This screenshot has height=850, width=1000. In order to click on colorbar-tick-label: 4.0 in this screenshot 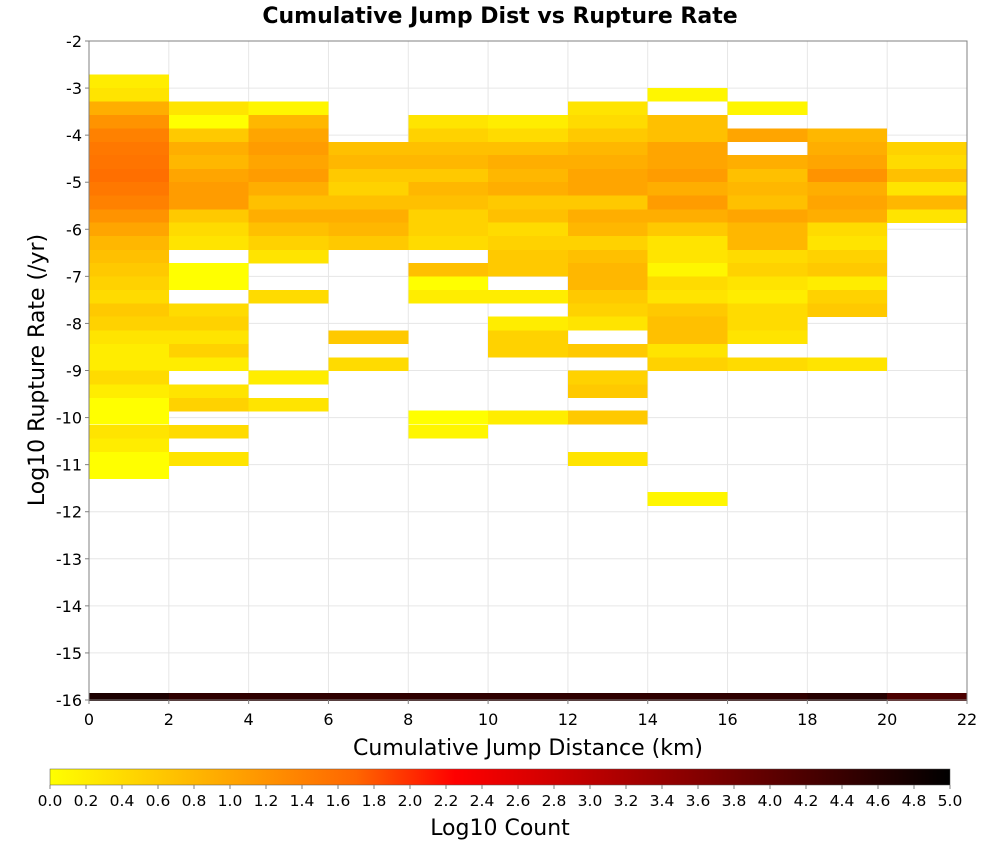, I will do `click(770, 801)`.